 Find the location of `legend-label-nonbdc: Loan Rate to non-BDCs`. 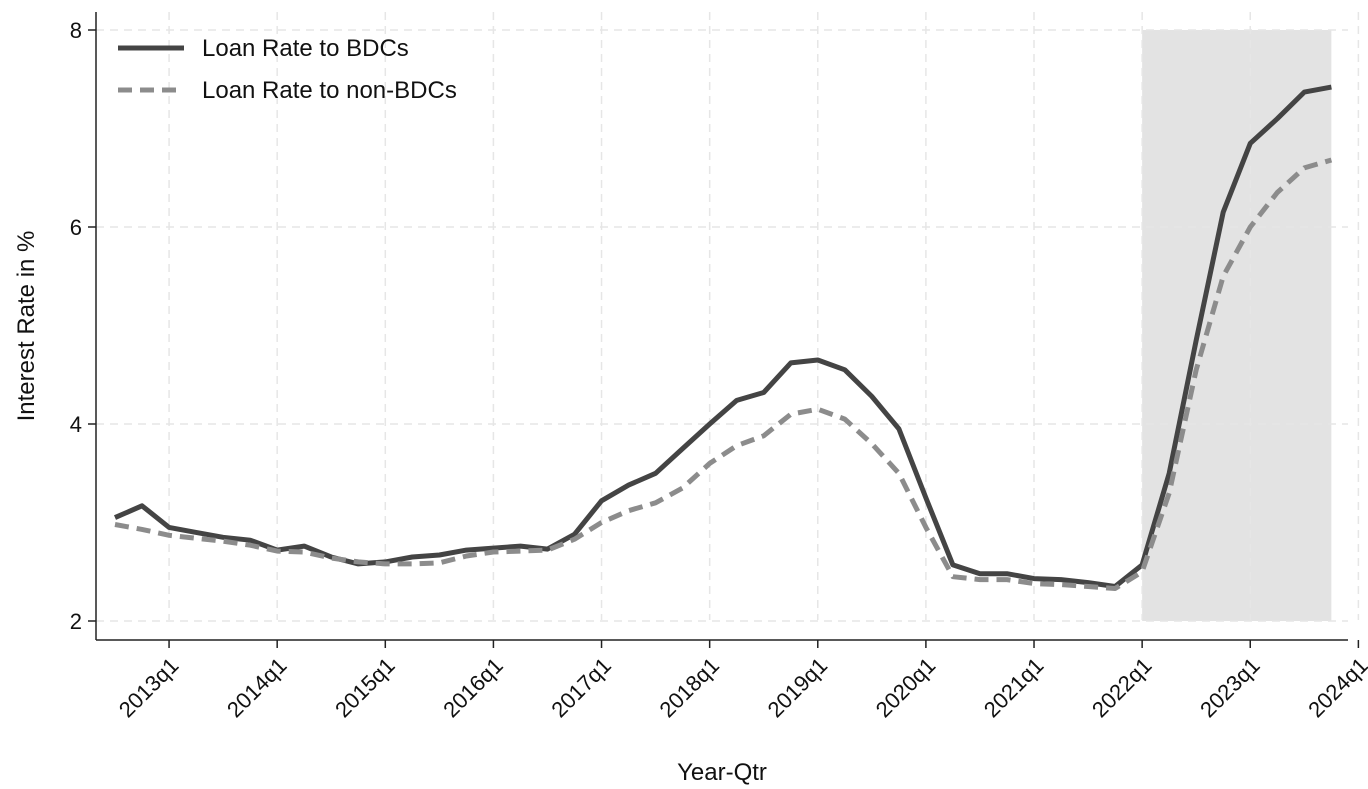

legend-label-nonbdc: Loan Rate to non-BDCs is located at coordinates (329, 90).